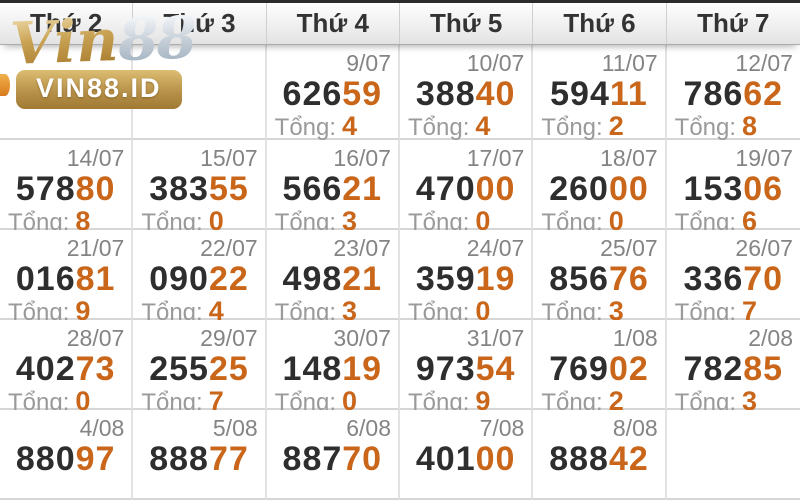 This screenshot has height=500, width=800. Describe the element at coordinates (465, 459) in the screenshot. I see `result-number: 40100` at that location.